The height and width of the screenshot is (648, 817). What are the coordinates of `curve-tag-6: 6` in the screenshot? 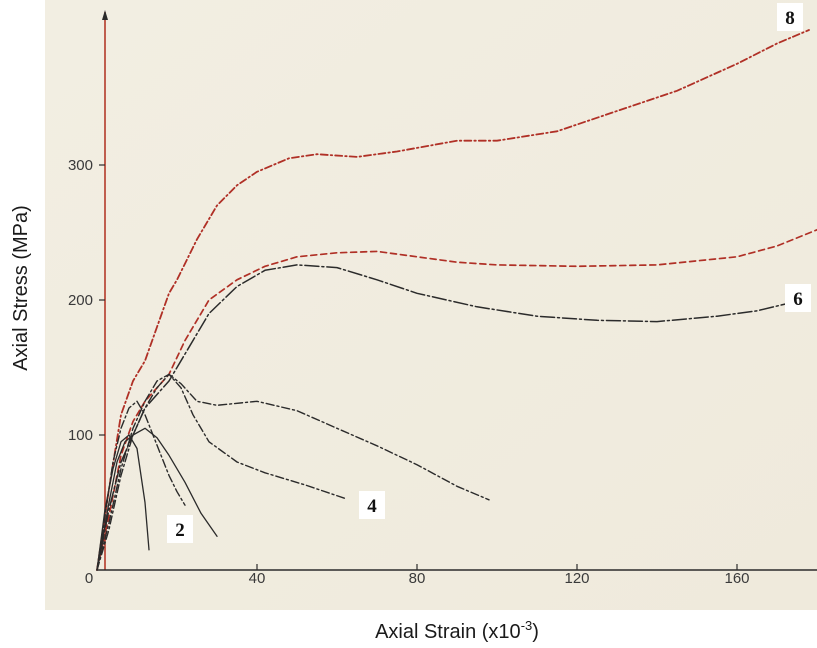 It's located at (798, 299).